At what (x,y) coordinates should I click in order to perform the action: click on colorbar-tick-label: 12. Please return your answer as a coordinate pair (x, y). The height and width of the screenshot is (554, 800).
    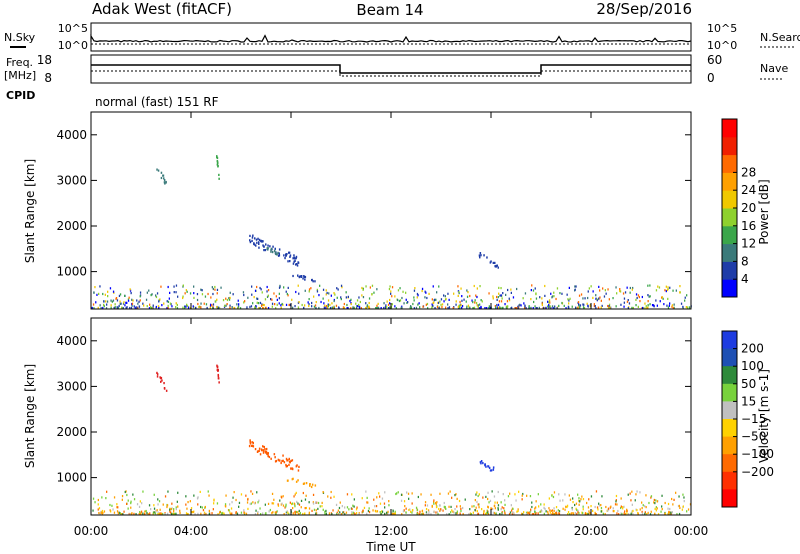
    Looking at the image, I should click on (748, 244).